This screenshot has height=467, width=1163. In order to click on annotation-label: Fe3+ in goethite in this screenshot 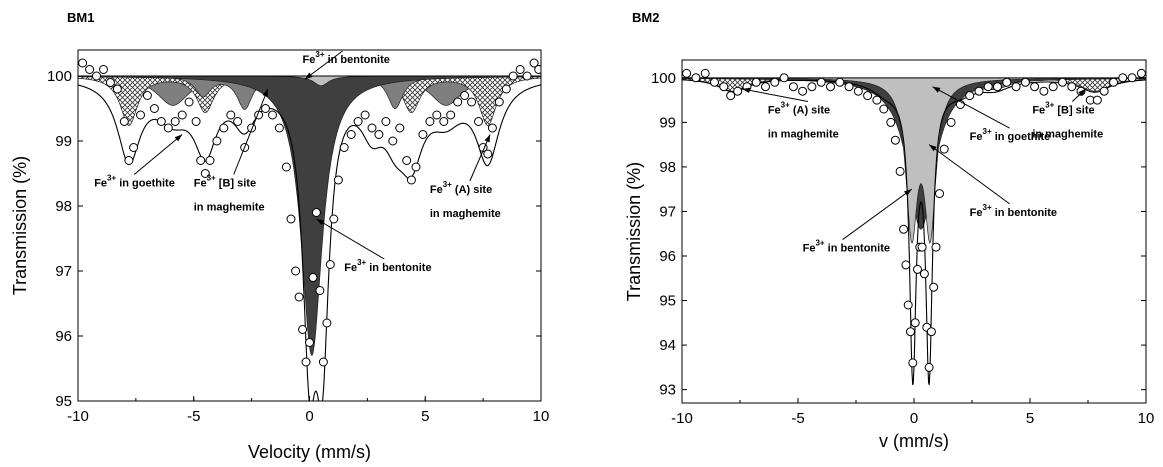, I will do `click(1010, 135)`.